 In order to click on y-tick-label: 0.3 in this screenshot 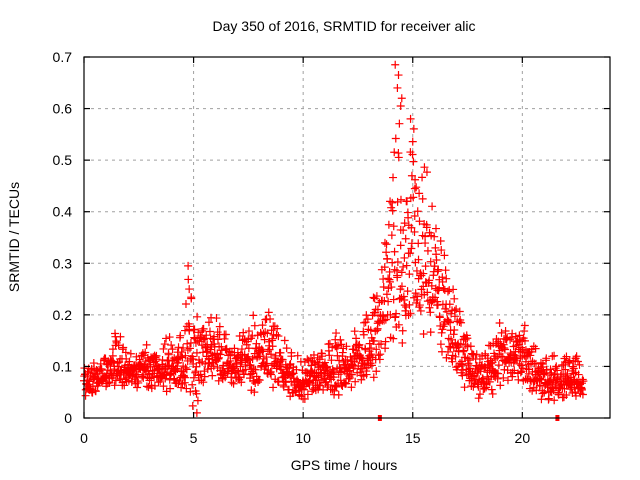, I will do `click(63, 263)`.